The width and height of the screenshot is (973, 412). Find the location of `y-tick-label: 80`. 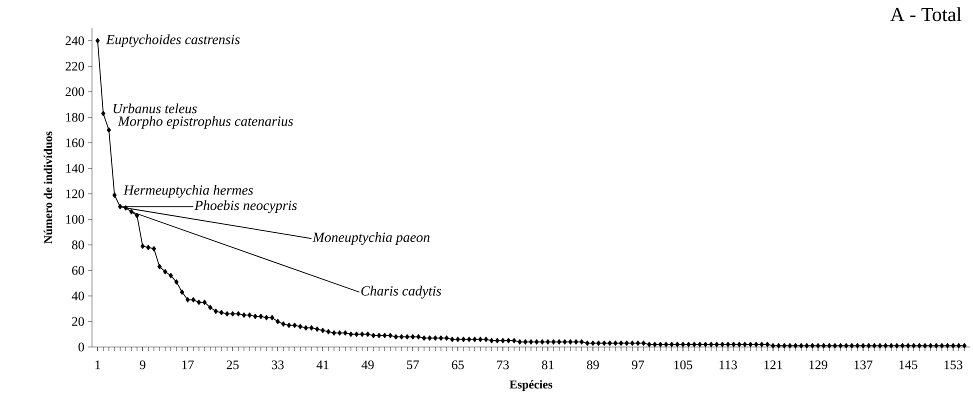

y-tick-label: 80 is located at coordinates (78, 245).